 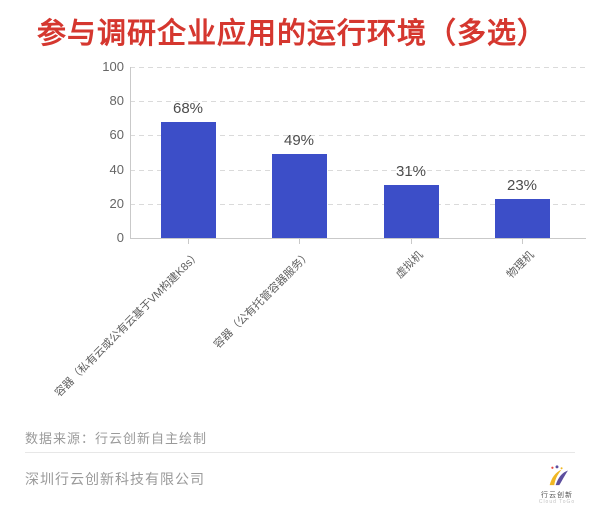 What do you see at coordinates (522, 185) in the screenshot?
I see `bar-value-label: 23%` at bounding box center [522, 185].